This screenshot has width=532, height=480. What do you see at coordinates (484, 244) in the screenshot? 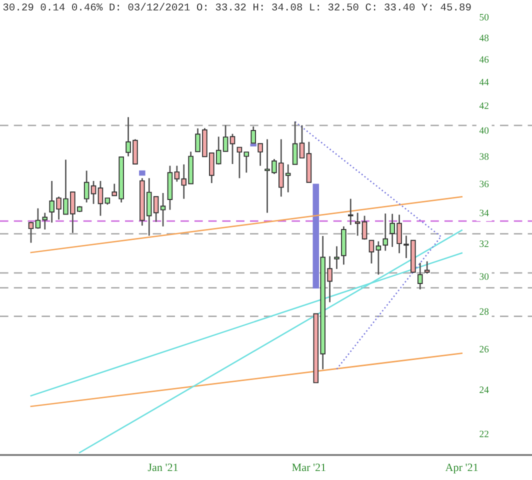
I see `y-tick-label: 32` at bounding box center [484, 244].